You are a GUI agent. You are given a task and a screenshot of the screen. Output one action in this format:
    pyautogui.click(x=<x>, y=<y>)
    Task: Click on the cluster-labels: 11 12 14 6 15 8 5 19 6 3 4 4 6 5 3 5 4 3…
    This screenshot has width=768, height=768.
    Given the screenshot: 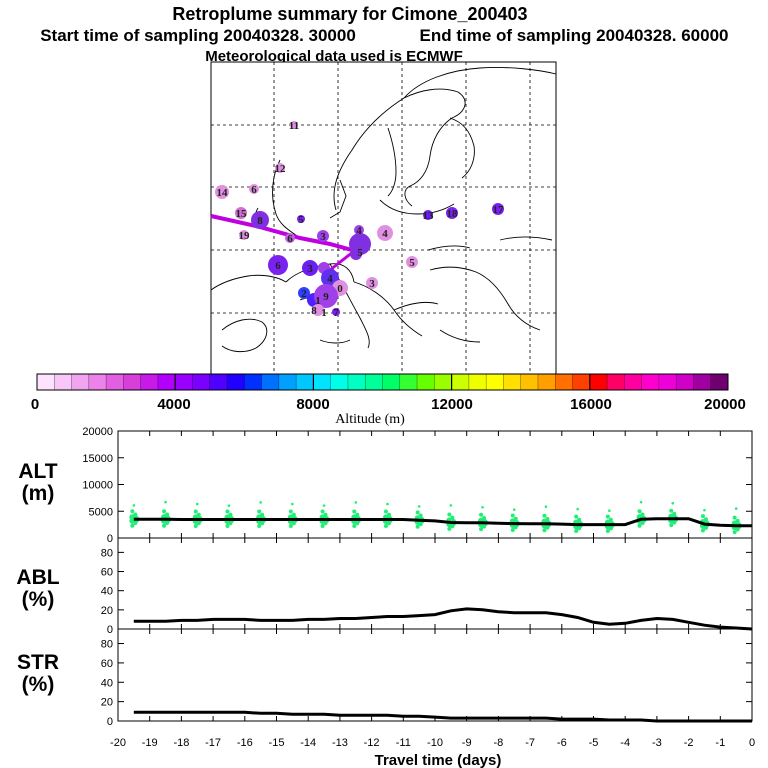 What is the action you would take?
    pyautogui.click(x=361, y=219)
    